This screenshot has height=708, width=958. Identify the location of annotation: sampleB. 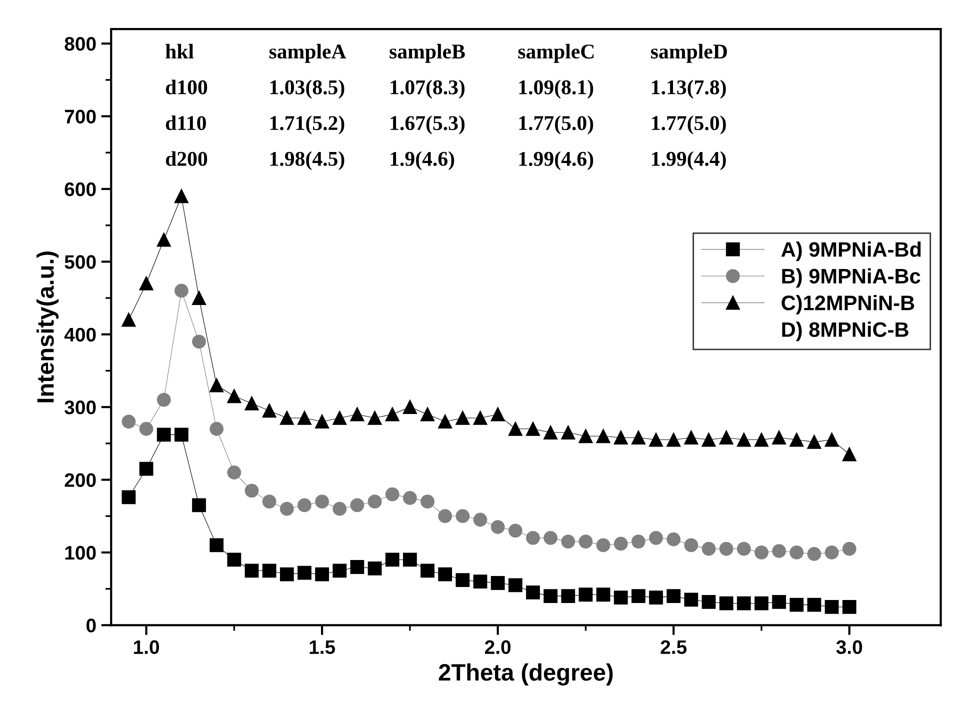
(427, 53).